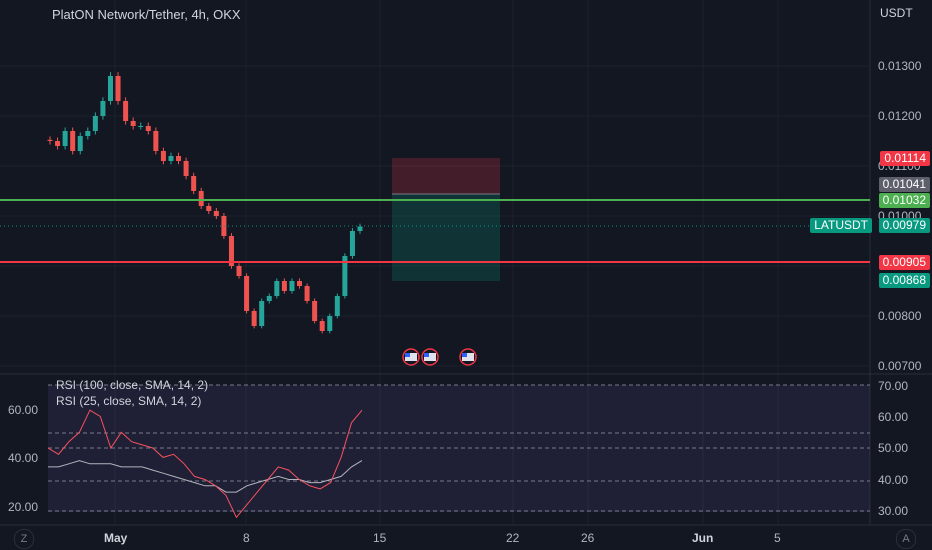  I want to click on rsi-slow-line, so click(205, 476).